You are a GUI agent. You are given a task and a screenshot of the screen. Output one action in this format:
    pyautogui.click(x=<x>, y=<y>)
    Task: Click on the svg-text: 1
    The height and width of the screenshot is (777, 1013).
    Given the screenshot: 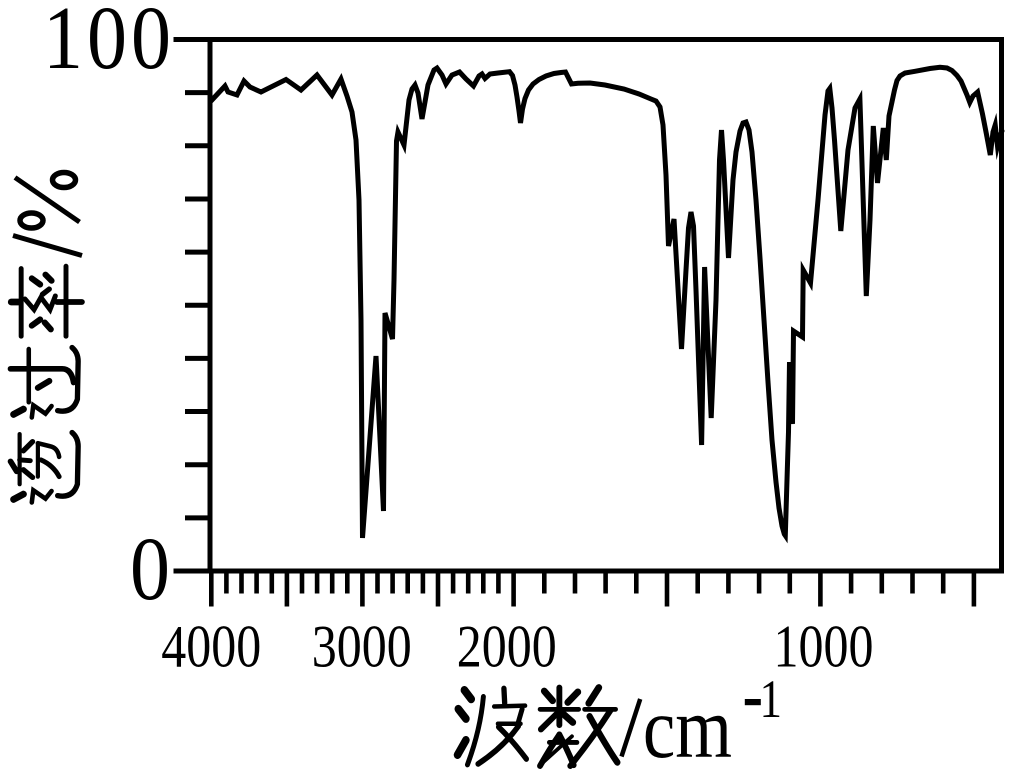 What is the action you would take?
    pyautogui.click(x=771, y=699)
    